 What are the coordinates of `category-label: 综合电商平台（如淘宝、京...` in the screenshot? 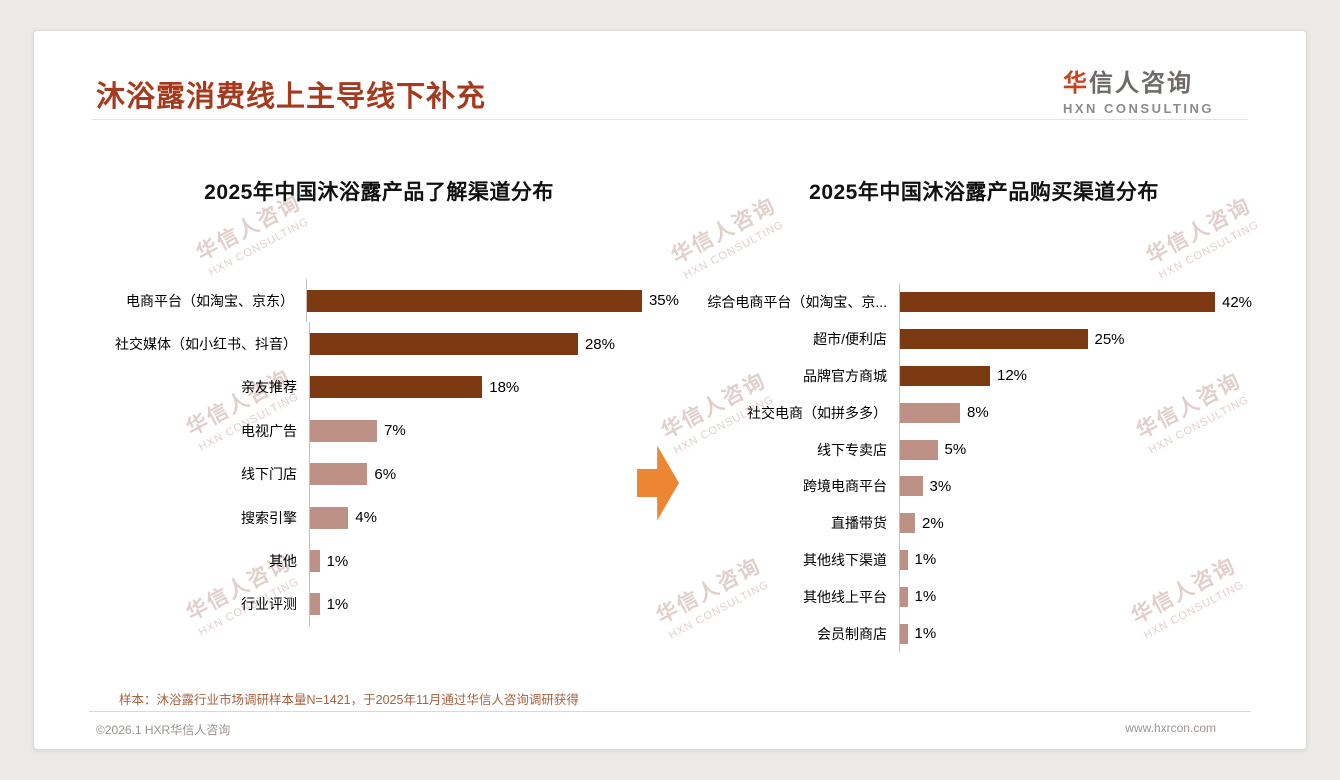 It's located at (797, 302).